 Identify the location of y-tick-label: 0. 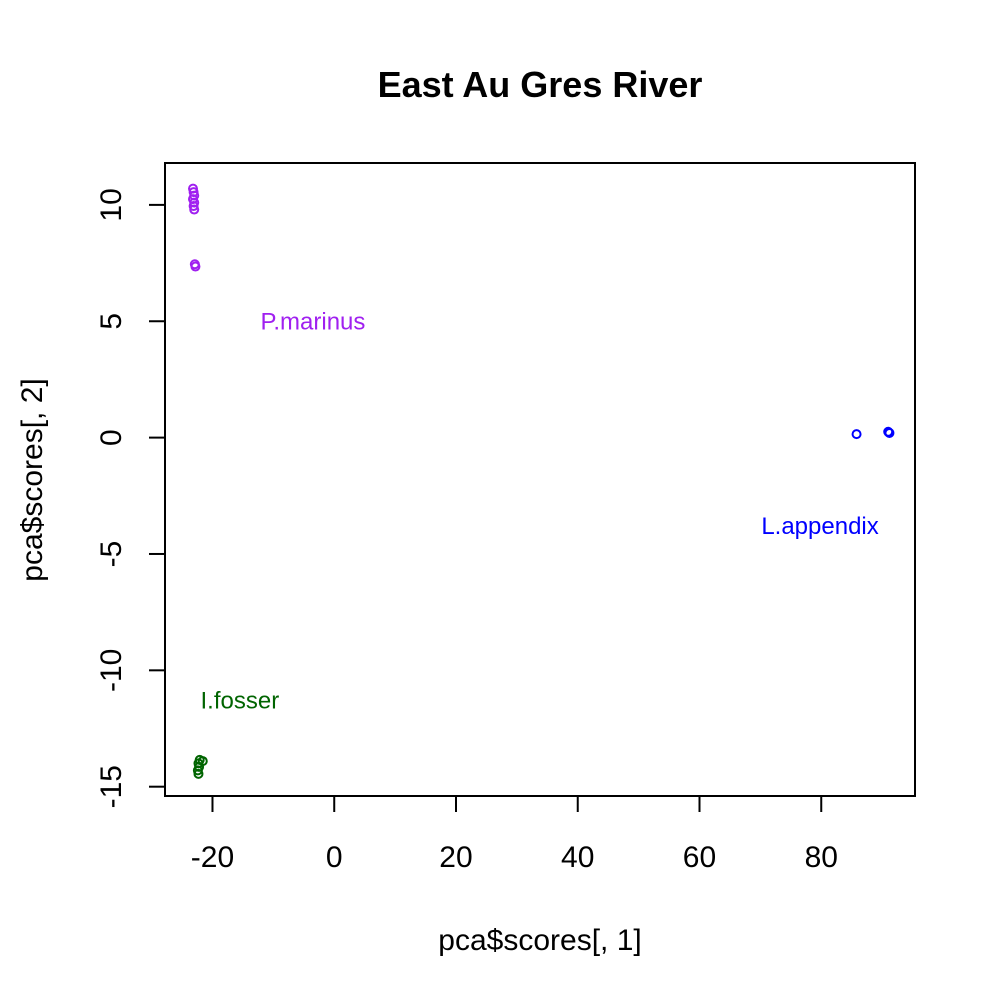
(111, 437).